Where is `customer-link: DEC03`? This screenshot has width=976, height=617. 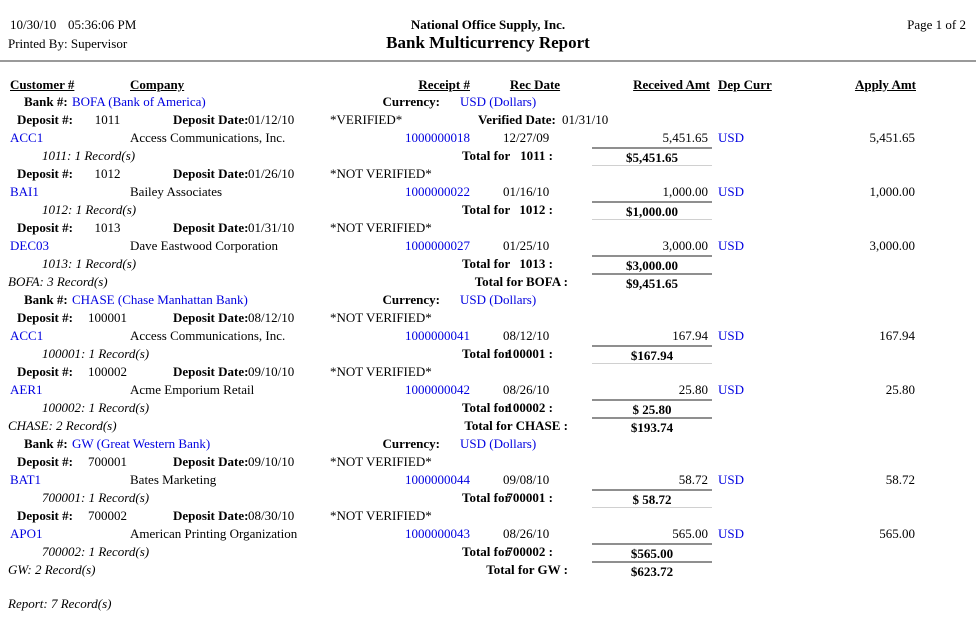 customer-link: DEC03 is located at coordinates (29, 245).